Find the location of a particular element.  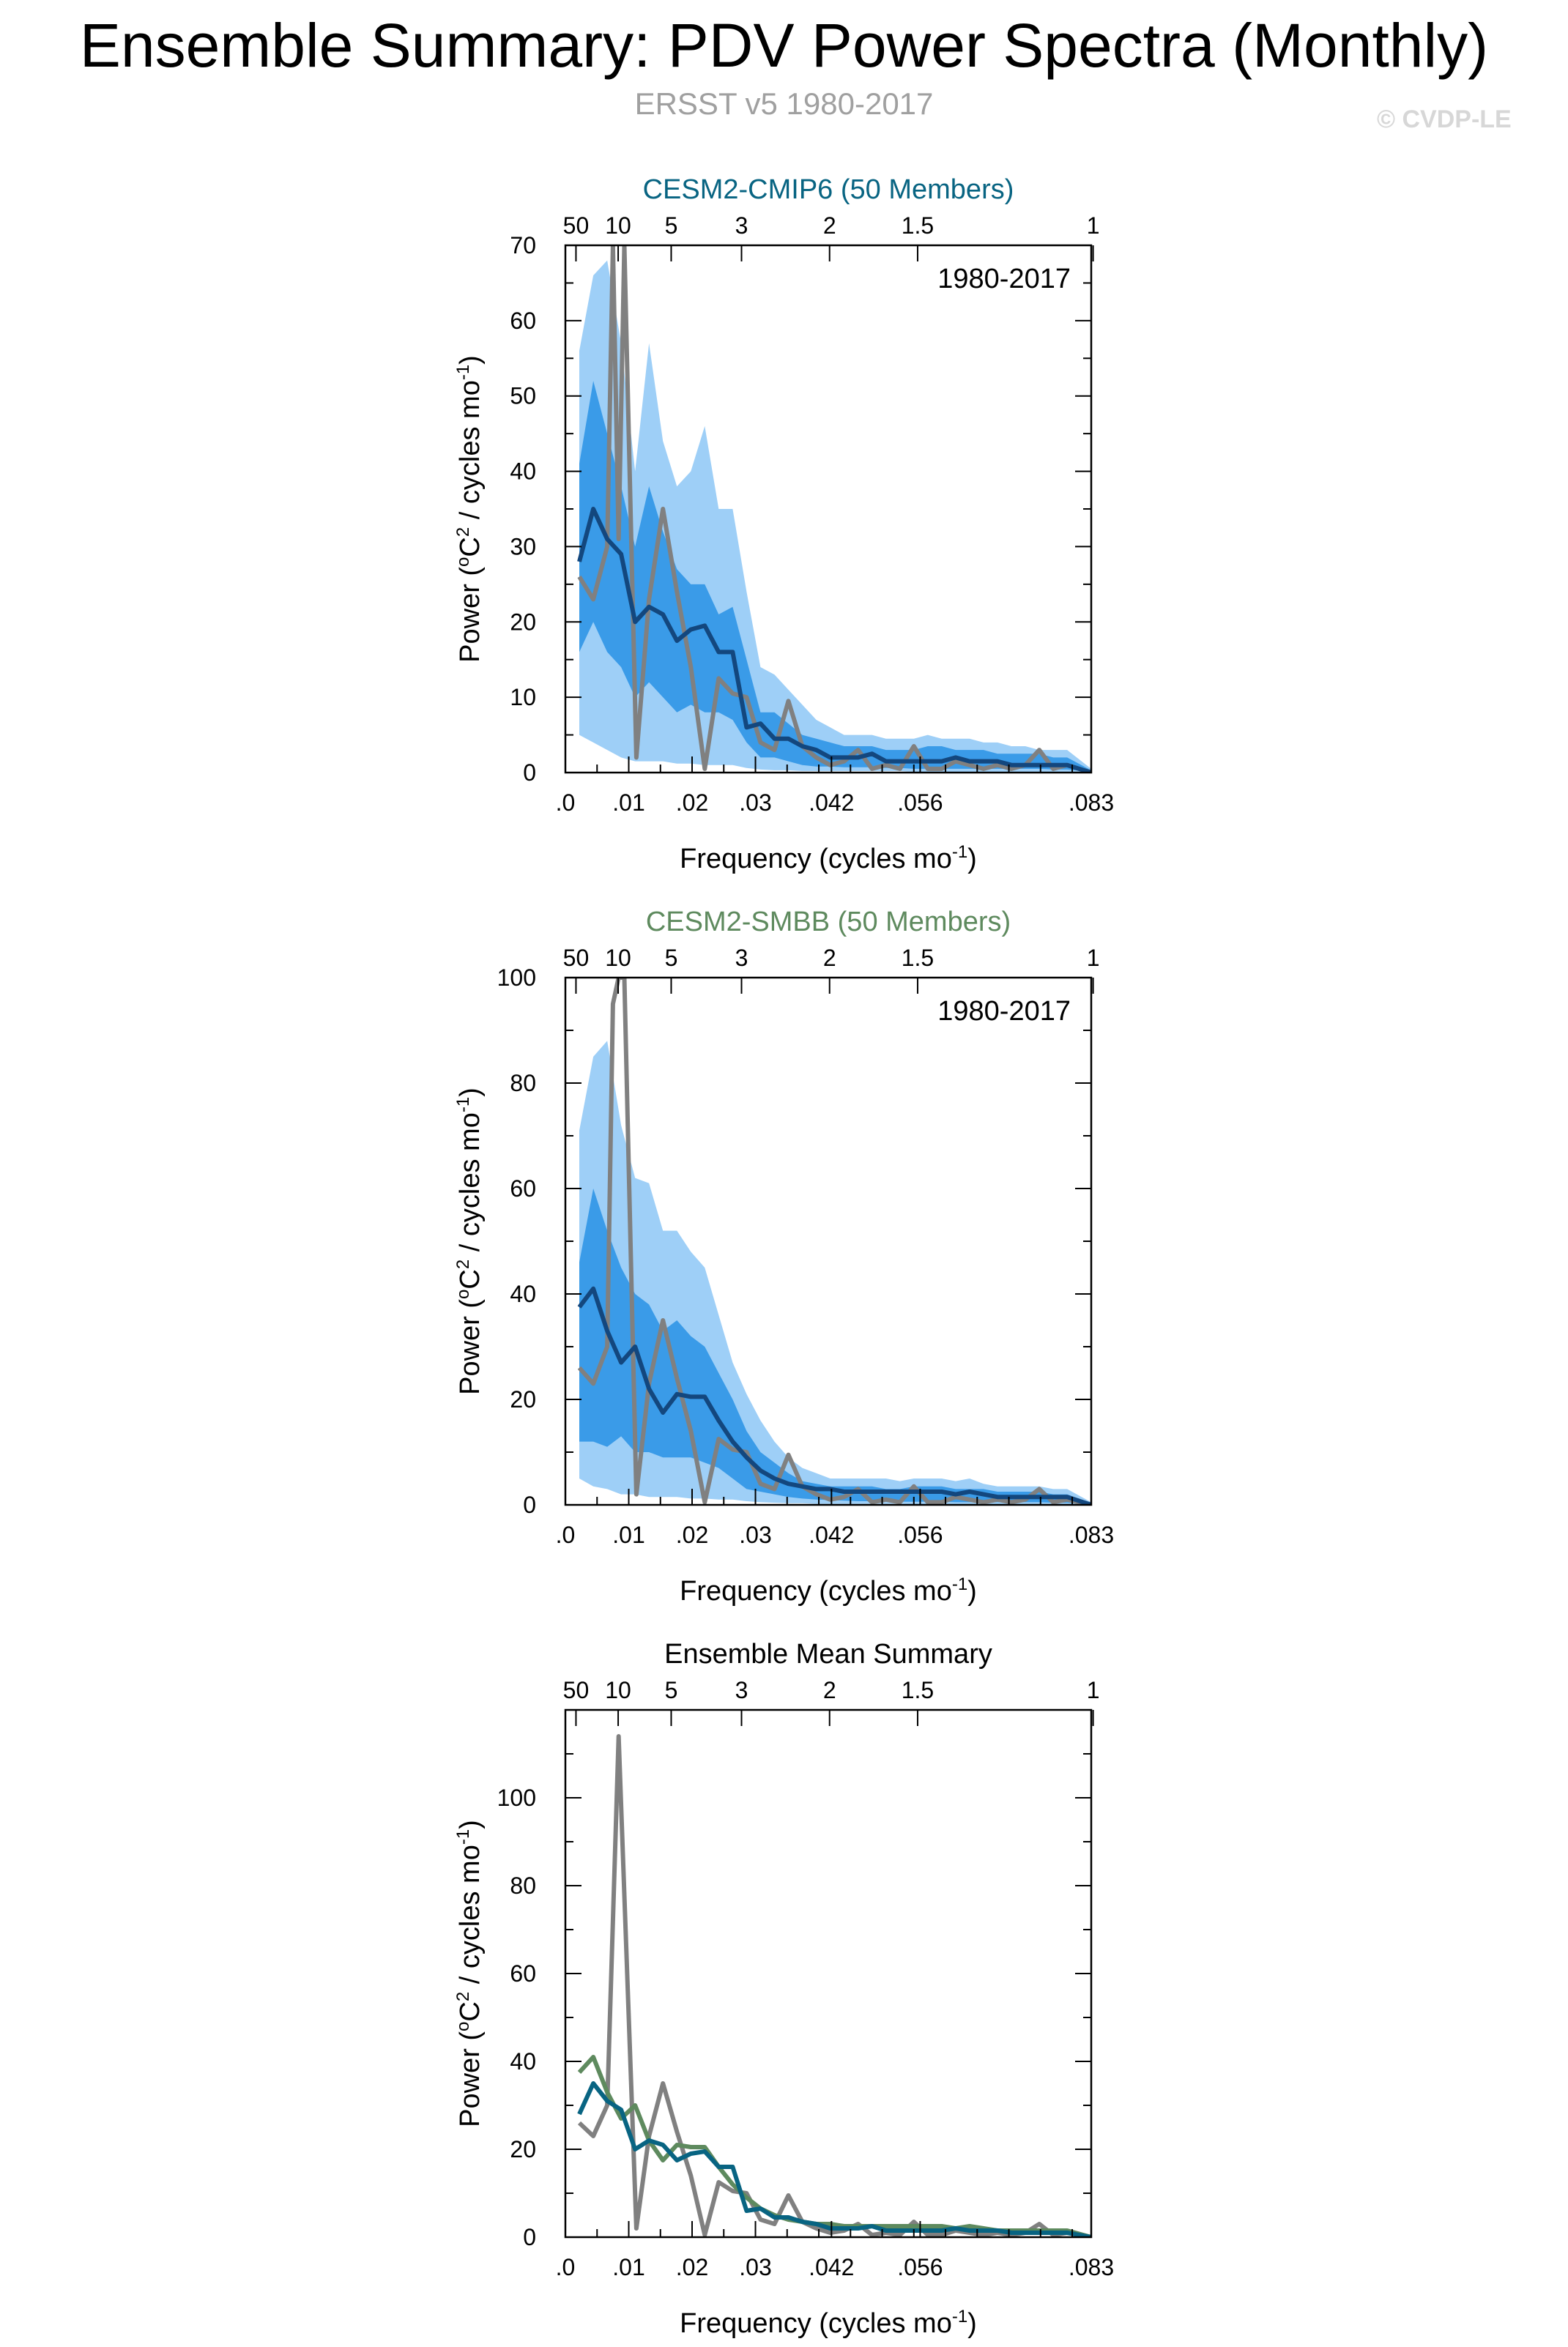

smbb-mean-line is located at coordinates (834, 2146).